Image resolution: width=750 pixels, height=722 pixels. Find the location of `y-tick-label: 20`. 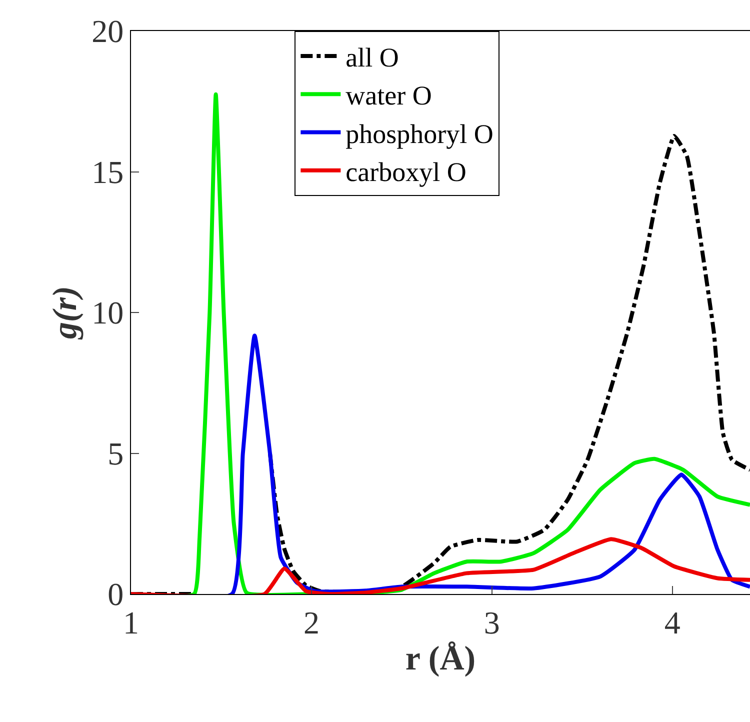

y-tick-label: 20 is located at coordinates (108, 31).